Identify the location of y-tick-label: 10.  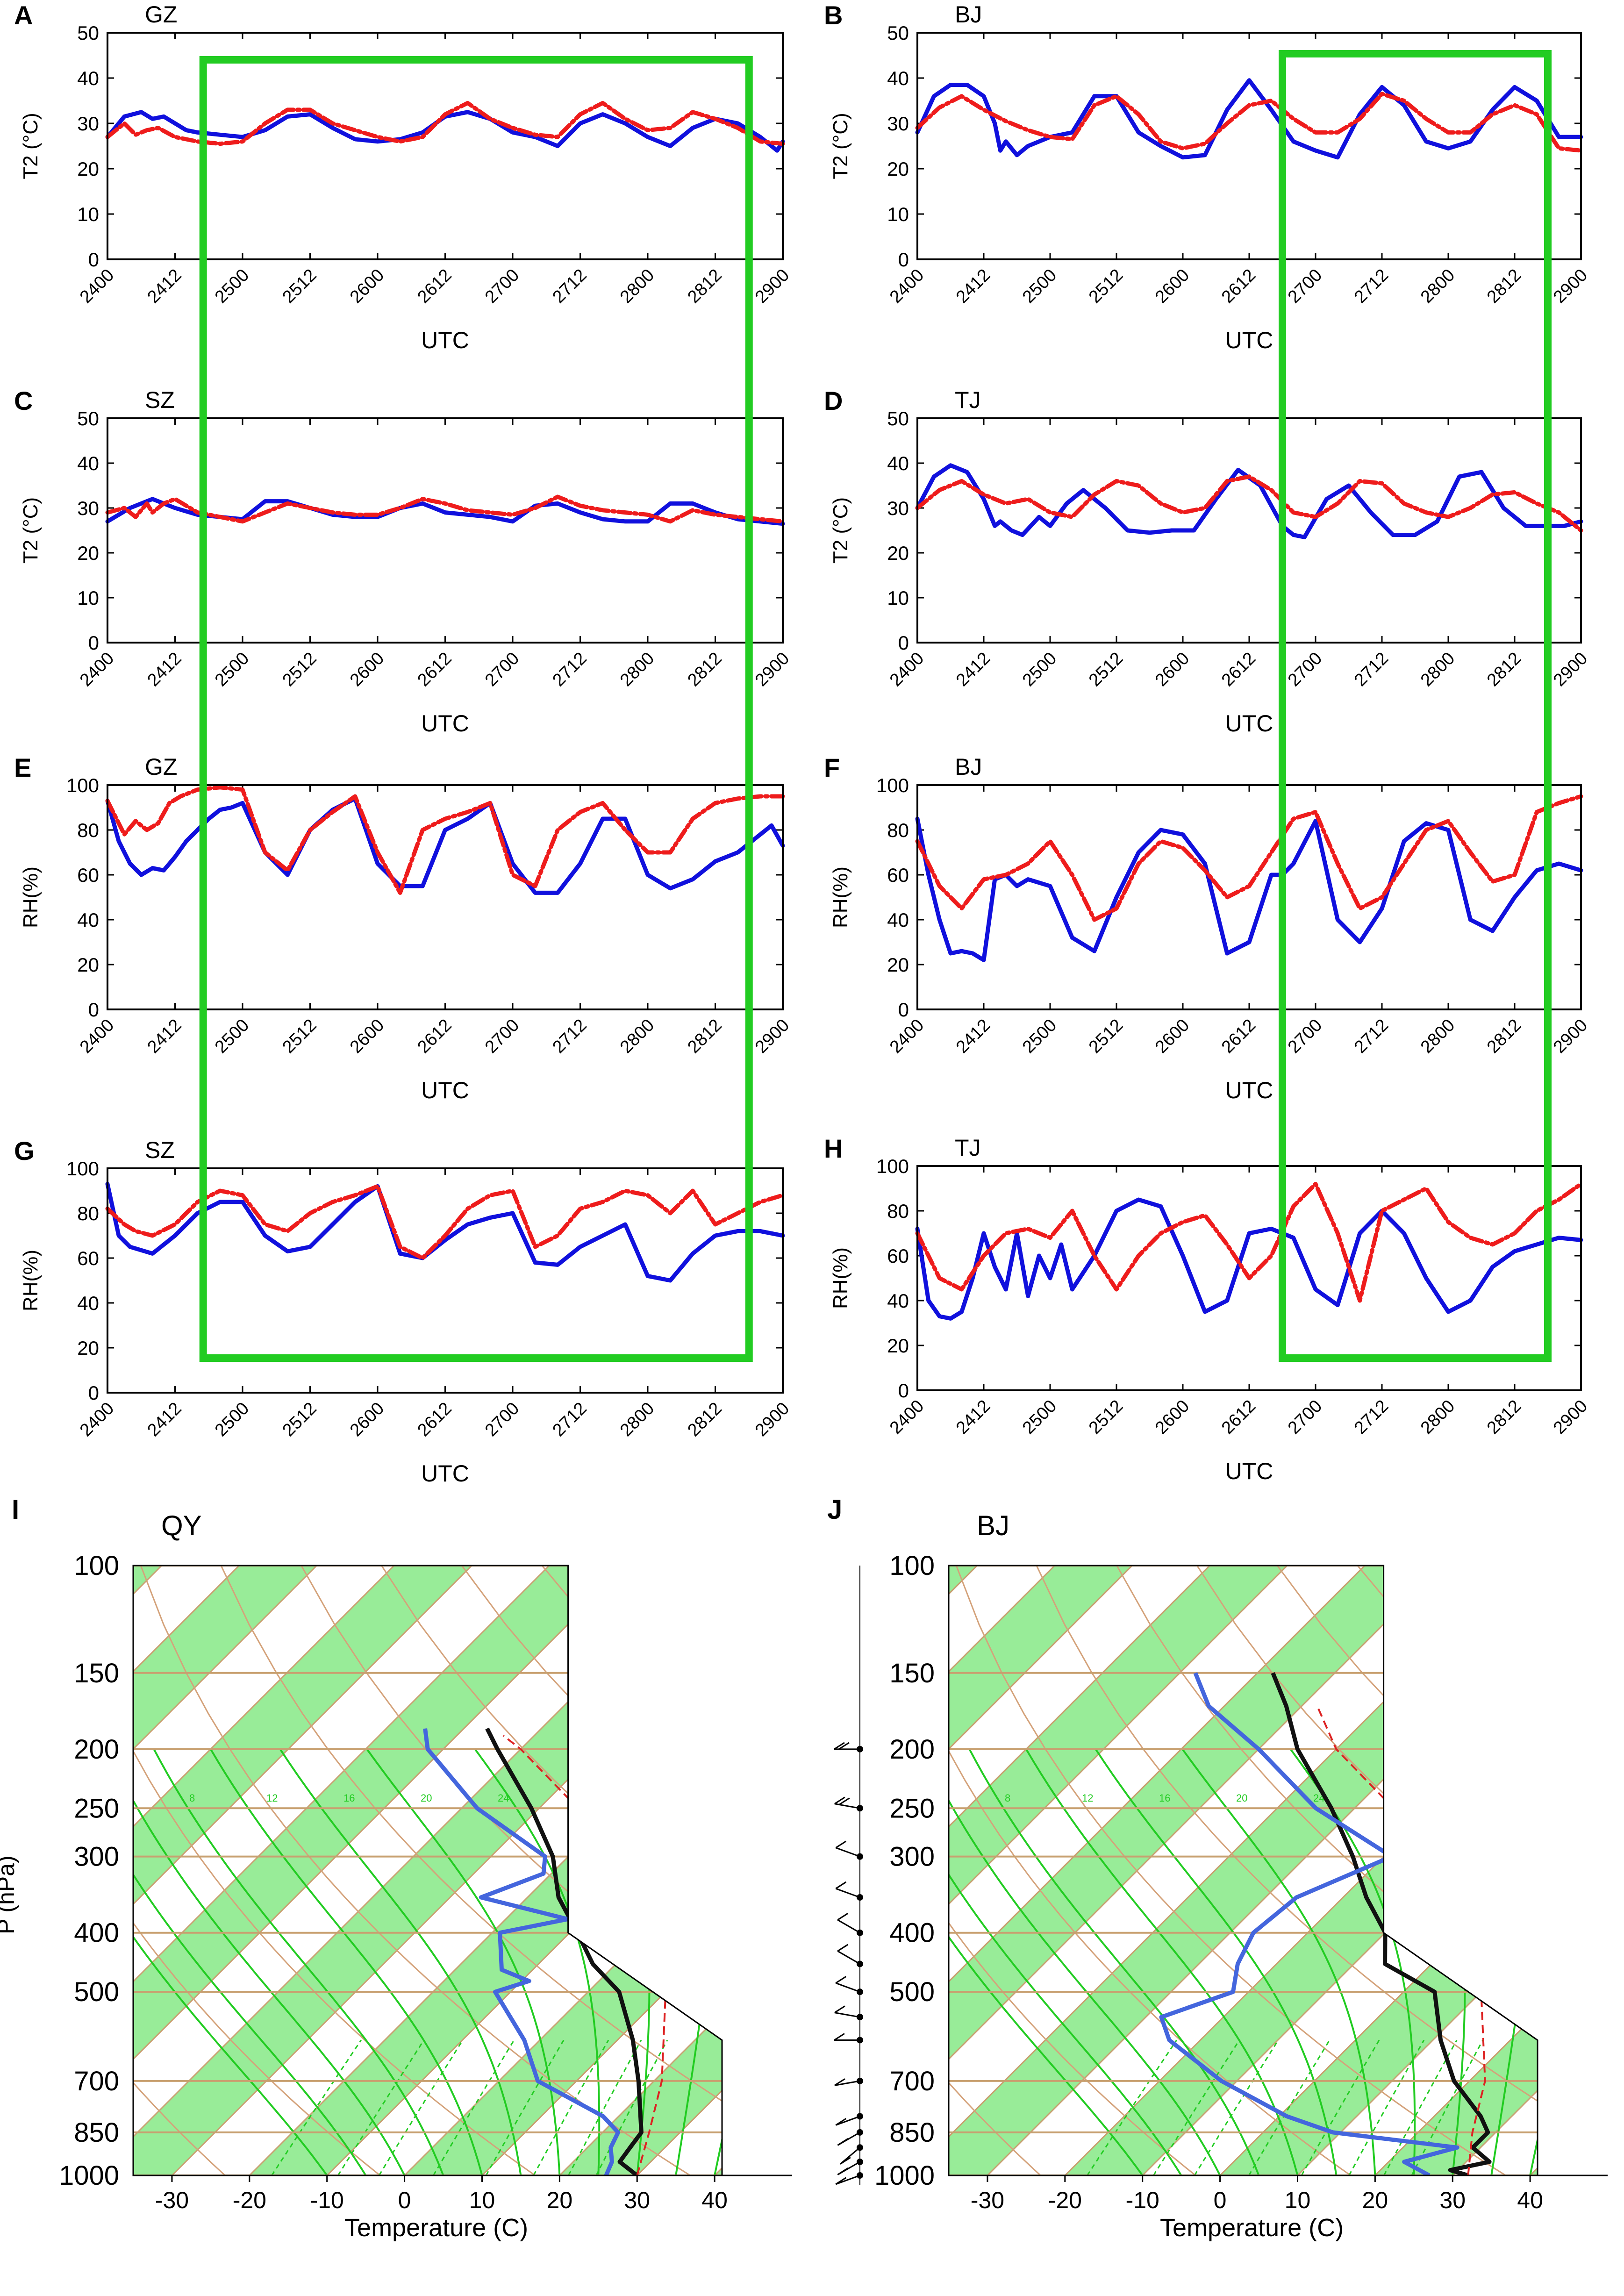
(88, 598).